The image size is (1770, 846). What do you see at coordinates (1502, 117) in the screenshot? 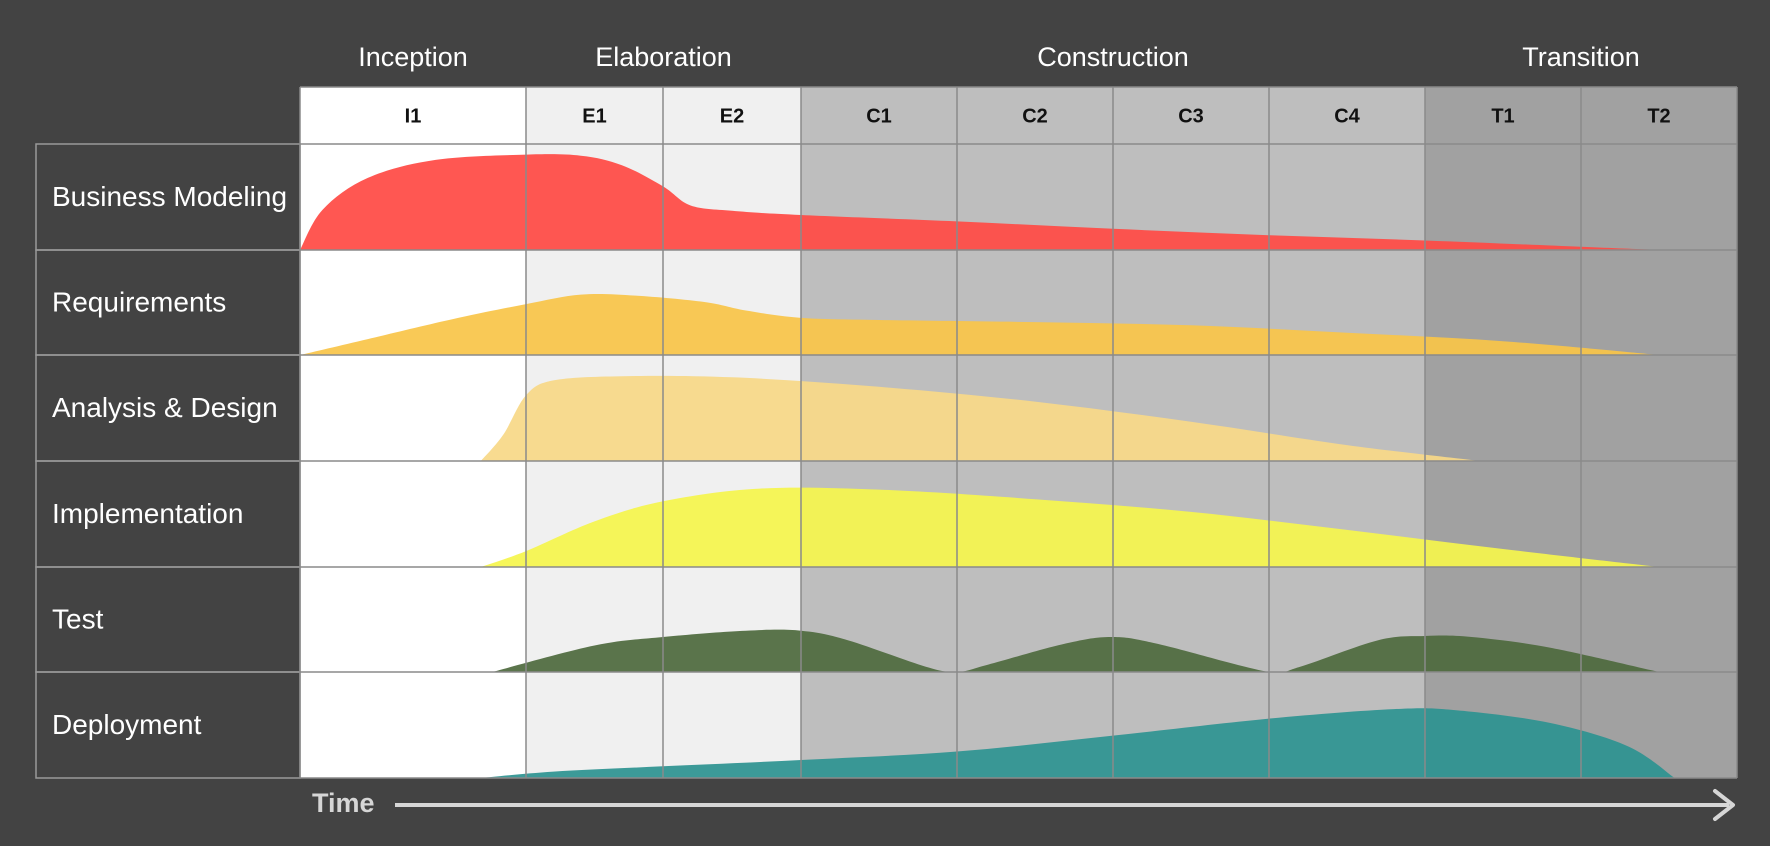
I see `iteration-header-t1: T1` at bounding box center [1502, 117].